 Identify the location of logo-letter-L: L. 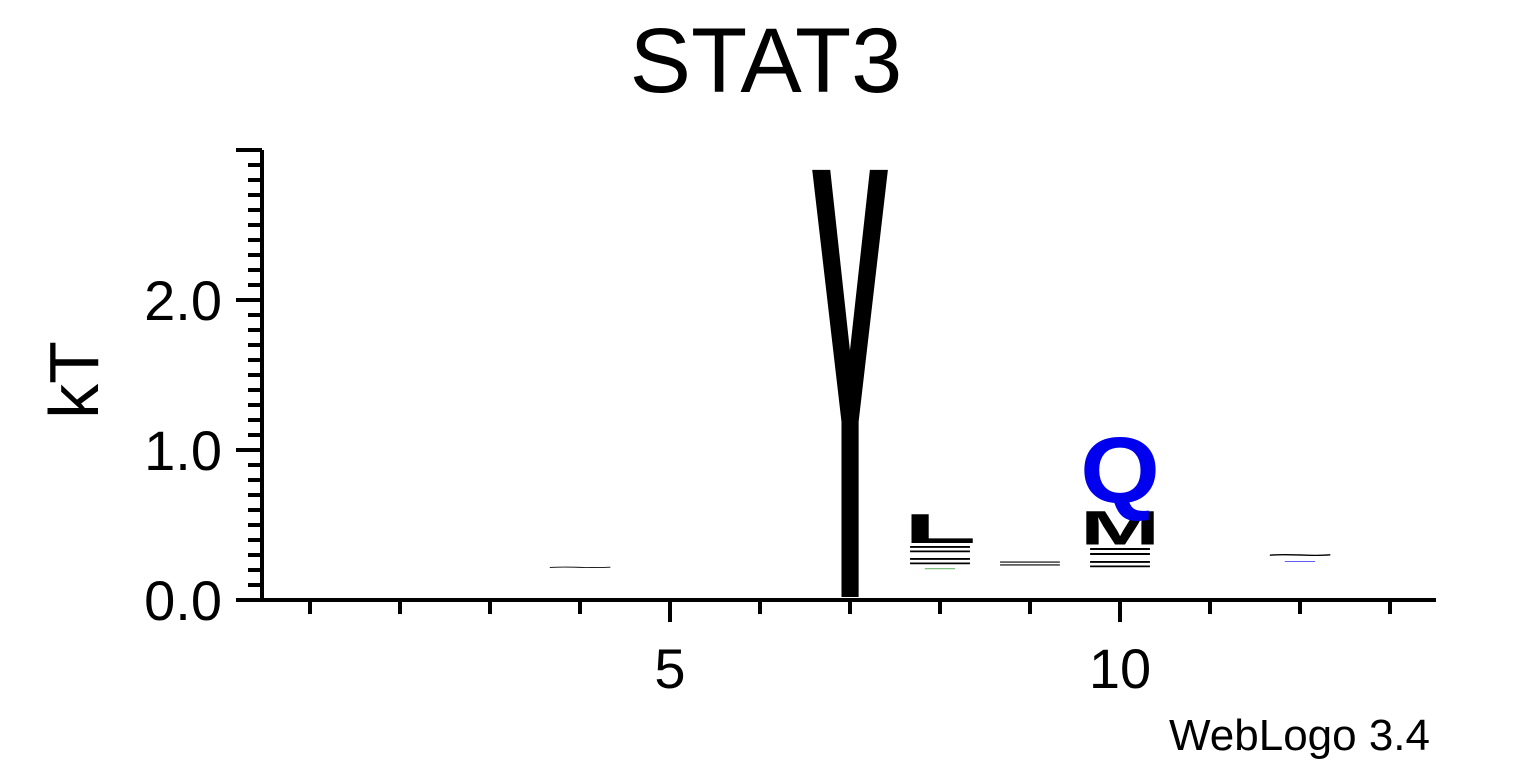
(940, 528).